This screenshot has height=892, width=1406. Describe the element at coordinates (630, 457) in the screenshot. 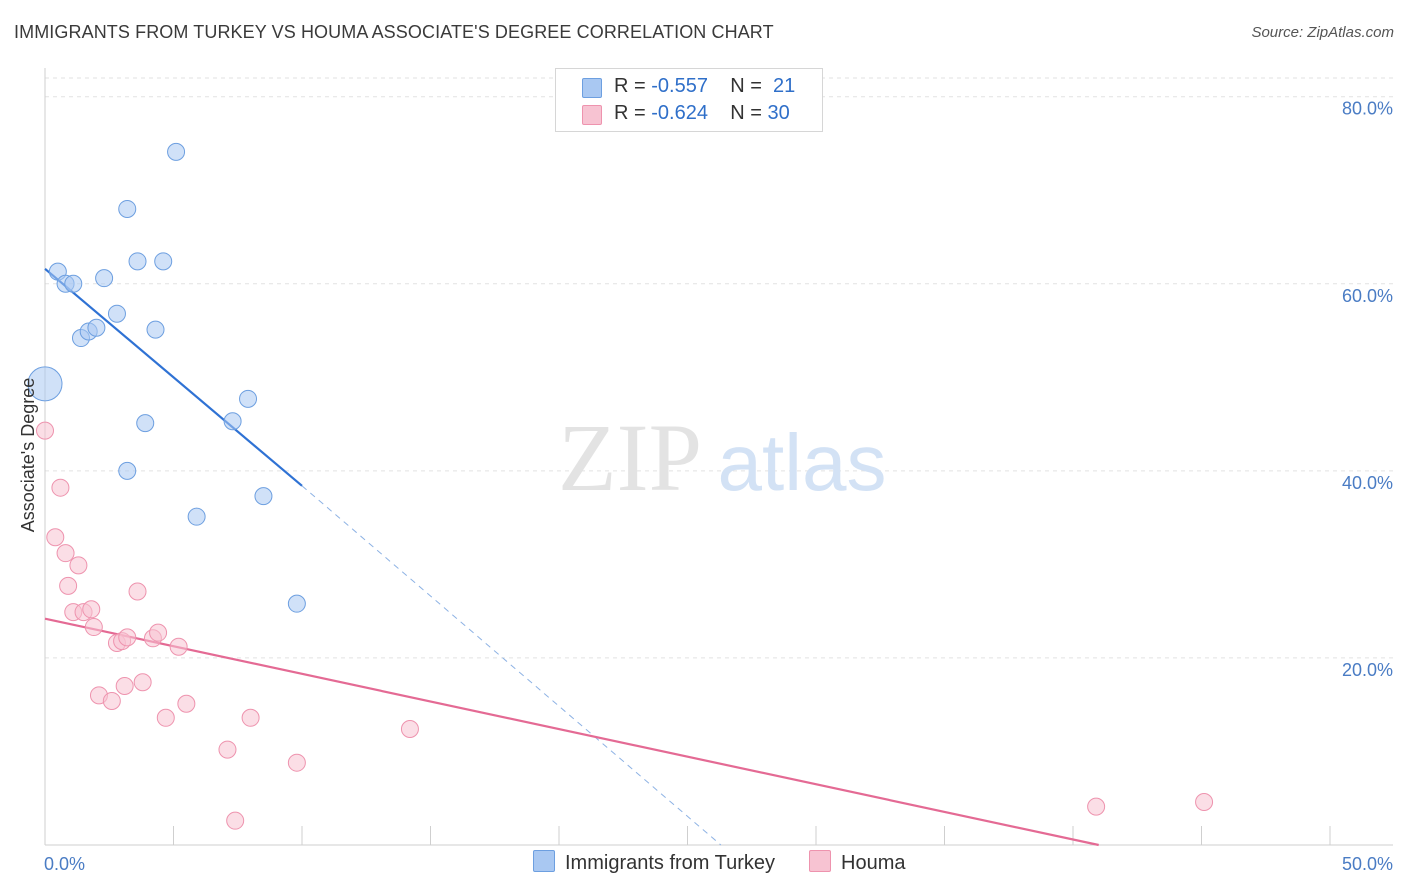

I see `watermark-zip: ZIP` at that location.